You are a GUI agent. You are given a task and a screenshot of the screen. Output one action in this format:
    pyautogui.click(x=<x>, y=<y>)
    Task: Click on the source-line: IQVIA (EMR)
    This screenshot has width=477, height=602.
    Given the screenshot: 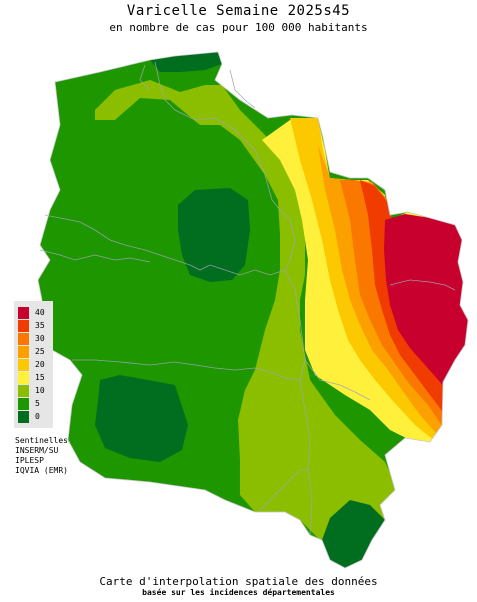 What is the action you would take?
    pyautogui.click(x=41, y=470)
    